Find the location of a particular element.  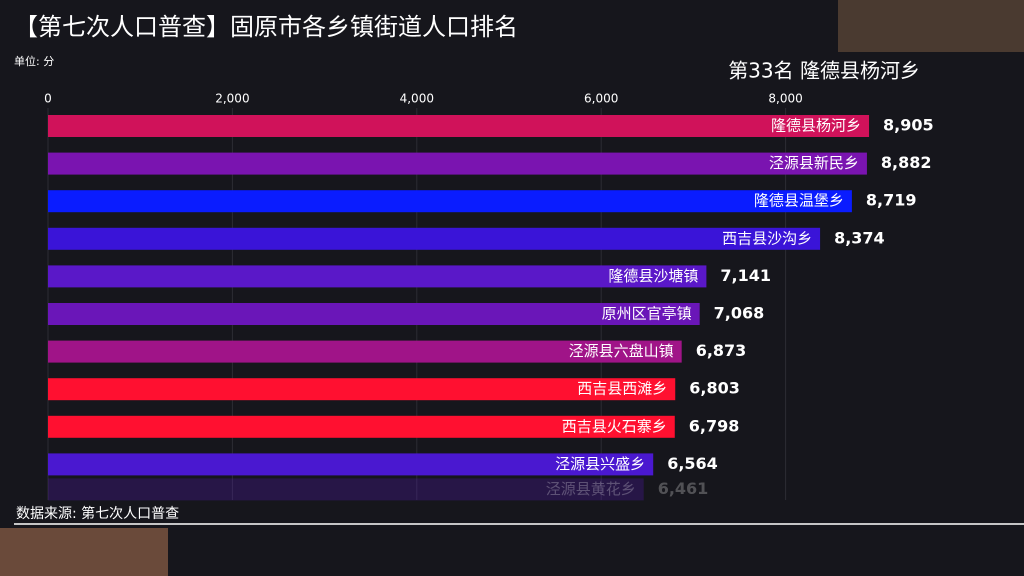

x-tick-label: 0 is located at coordinates (48, 99).